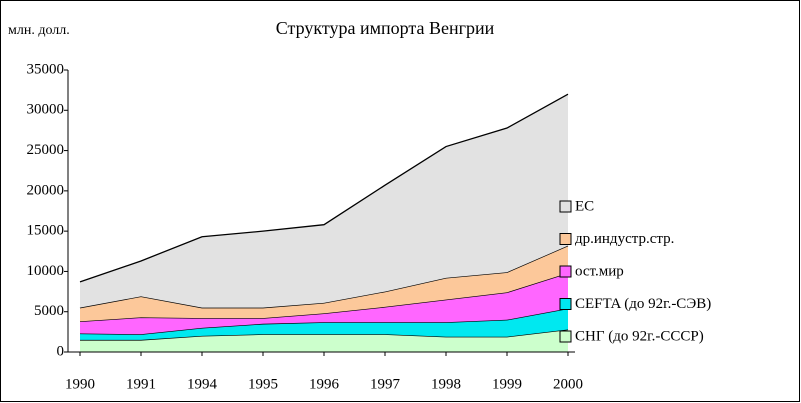 The height and width of the screenshot is (403, 801). Describe the element at coordinates (46, 271) in the screenshot. I see `y-tick-label: 10000` at that location.